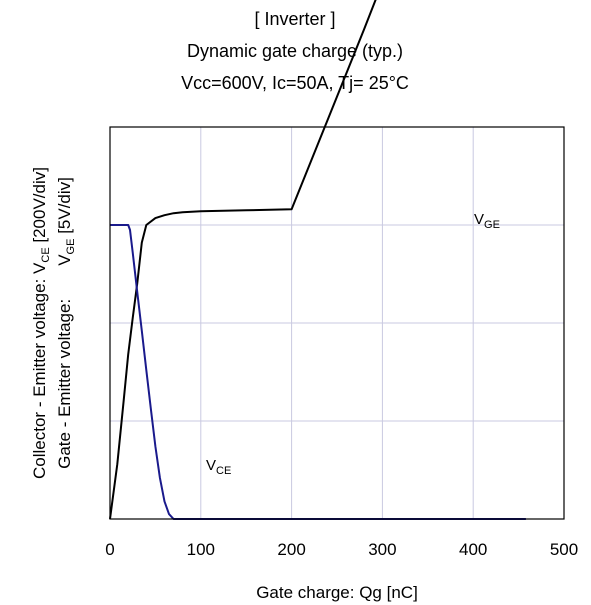  Describe the element at coordinates (66, 323) in the screenshot. I see `y-axis-label-inner: Gate - Emitter voltage: VGE [5V/div]` at that location.